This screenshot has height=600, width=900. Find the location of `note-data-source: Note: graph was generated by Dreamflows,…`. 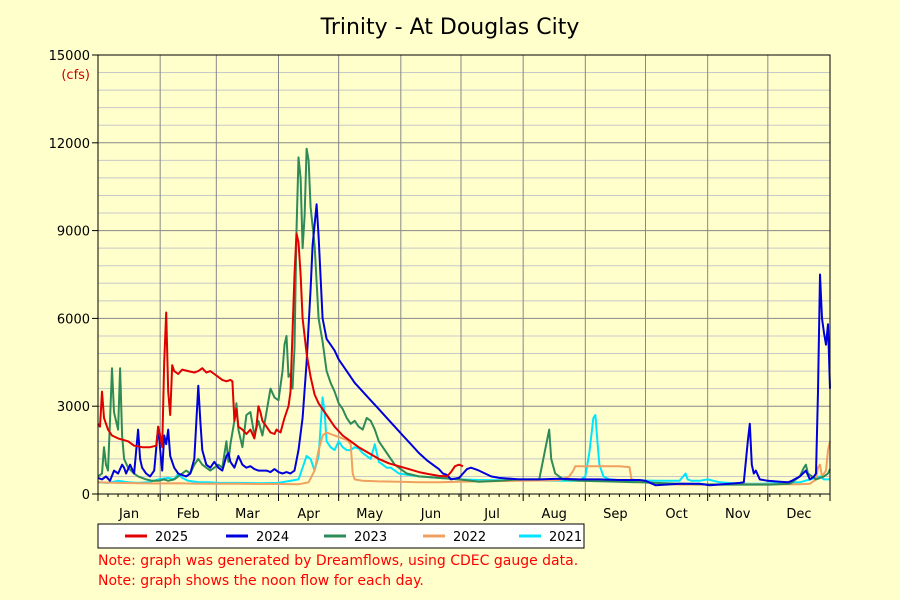

note-data-source: Note: graph was generated by Dreamflows,… is located at coordinates (338, 561).